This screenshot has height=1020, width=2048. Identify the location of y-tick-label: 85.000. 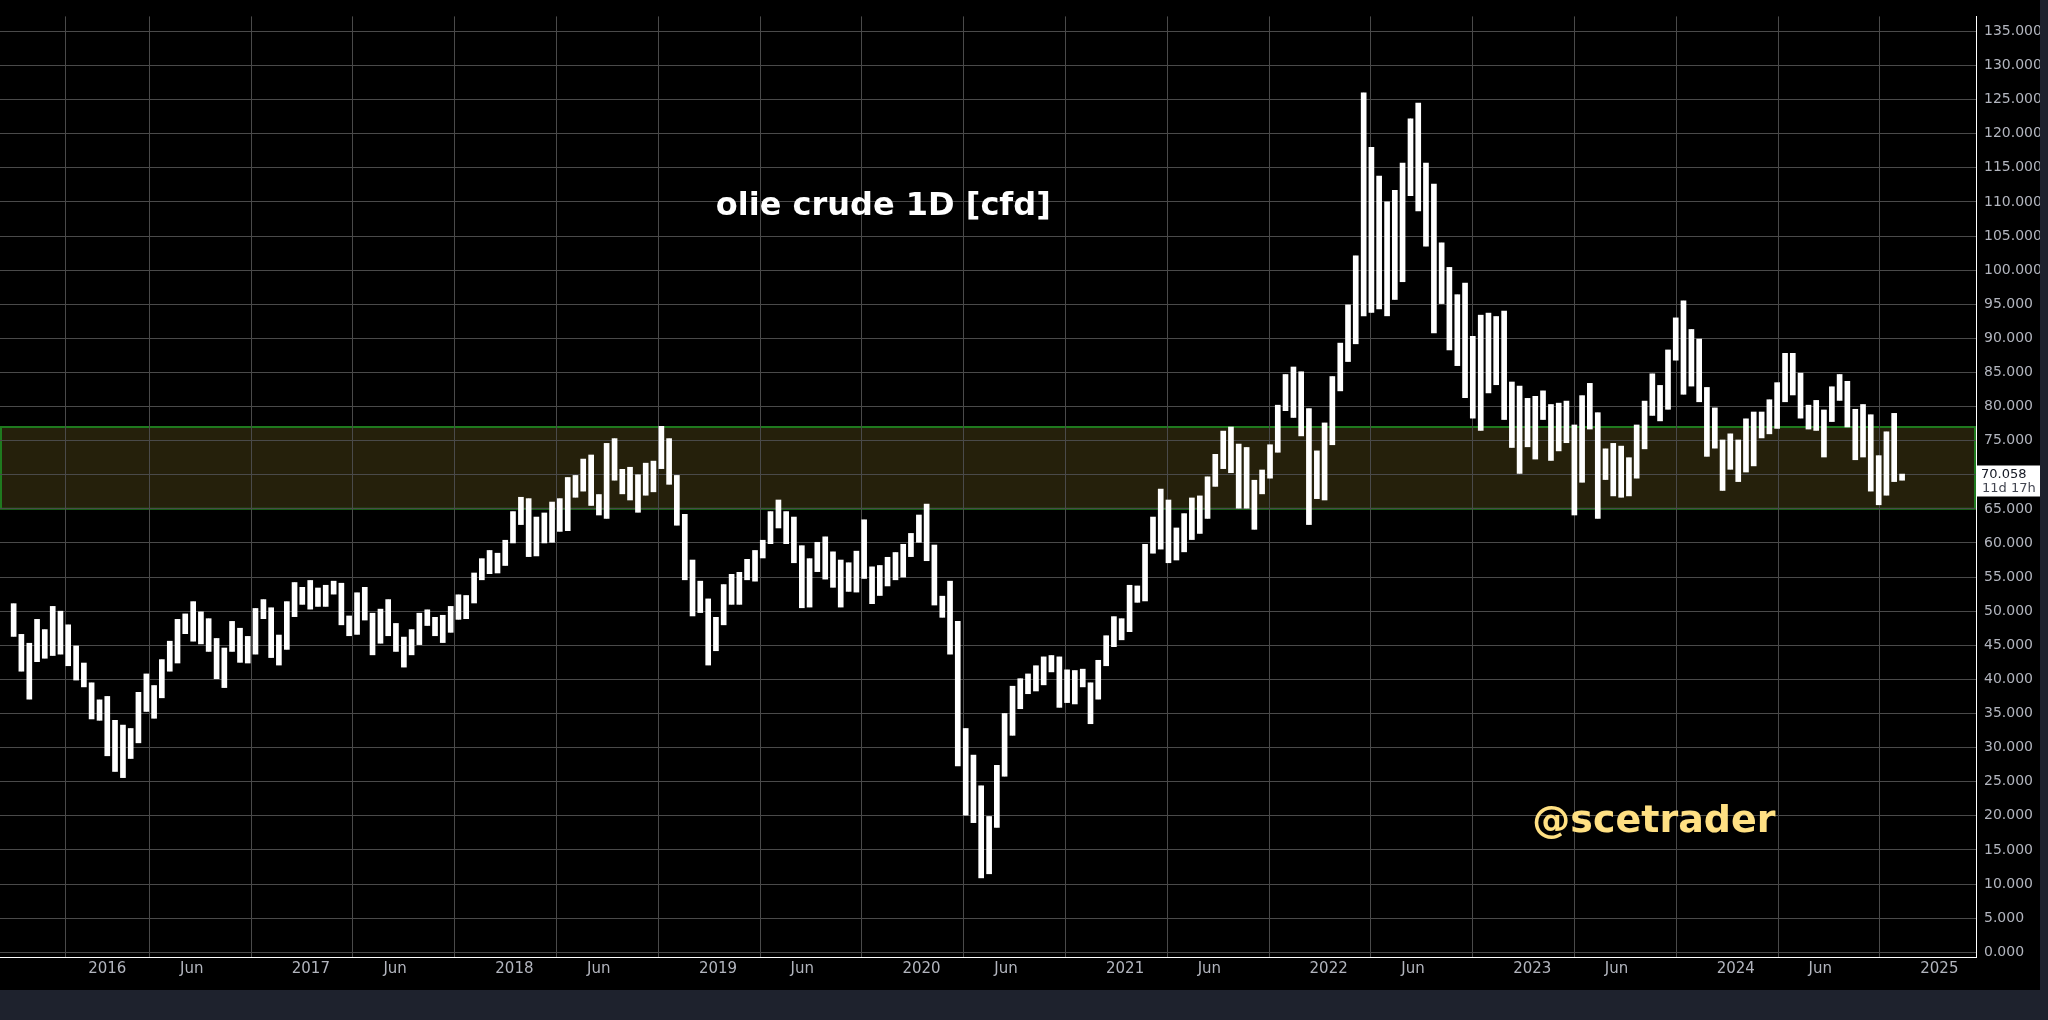
(2008, 371).